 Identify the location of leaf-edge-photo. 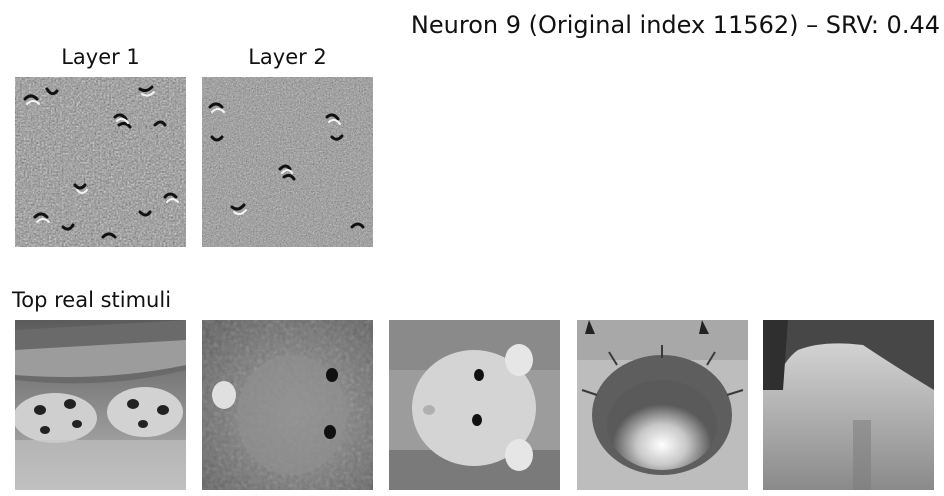
(848, 405).